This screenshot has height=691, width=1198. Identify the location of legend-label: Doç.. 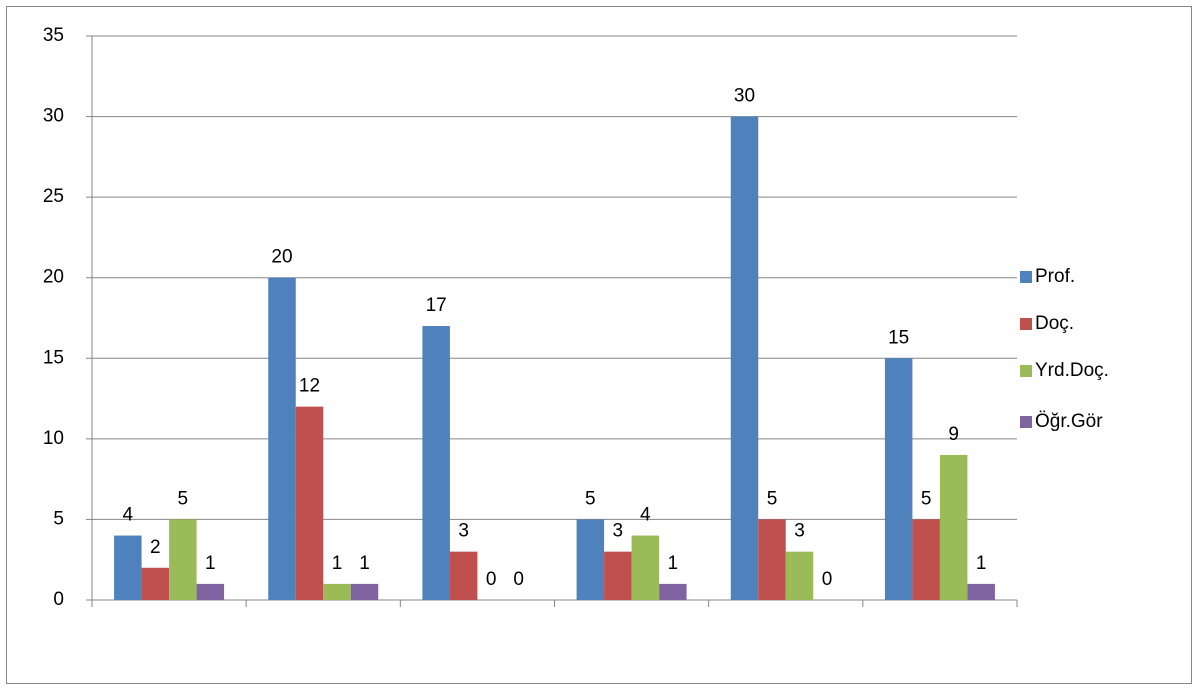
(1054, 323).